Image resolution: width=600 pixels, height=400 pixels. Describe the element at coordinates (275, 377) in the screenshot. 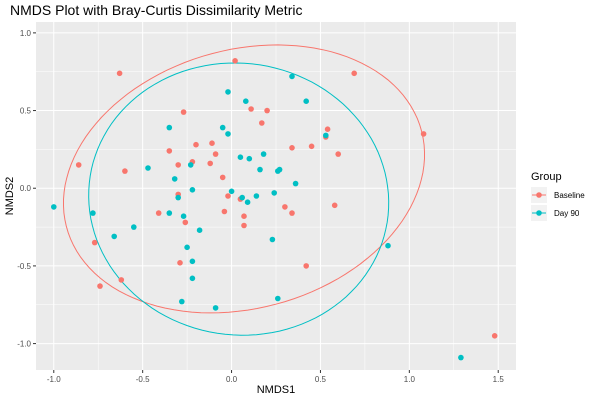

I see `x-axis-ticks: -1.0 -0.5 0.0 0.5 1.0 1.5` at that location.